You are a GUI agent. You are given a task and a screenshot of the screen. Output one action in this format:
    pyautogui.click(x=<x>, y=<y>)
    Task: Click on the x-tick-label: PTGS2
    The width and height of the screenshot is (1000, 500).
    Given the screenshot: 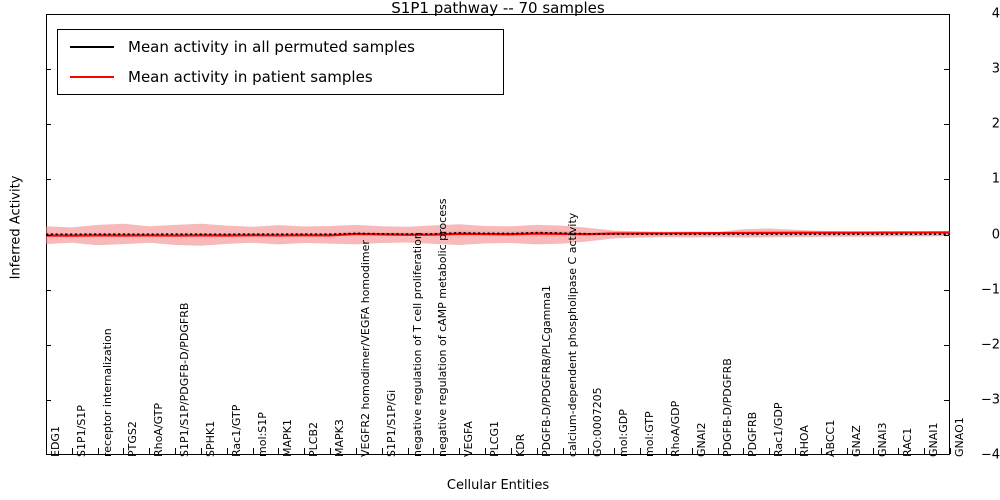 What is the action you would take?
    pyautogui.click(x=133, y=439)
    